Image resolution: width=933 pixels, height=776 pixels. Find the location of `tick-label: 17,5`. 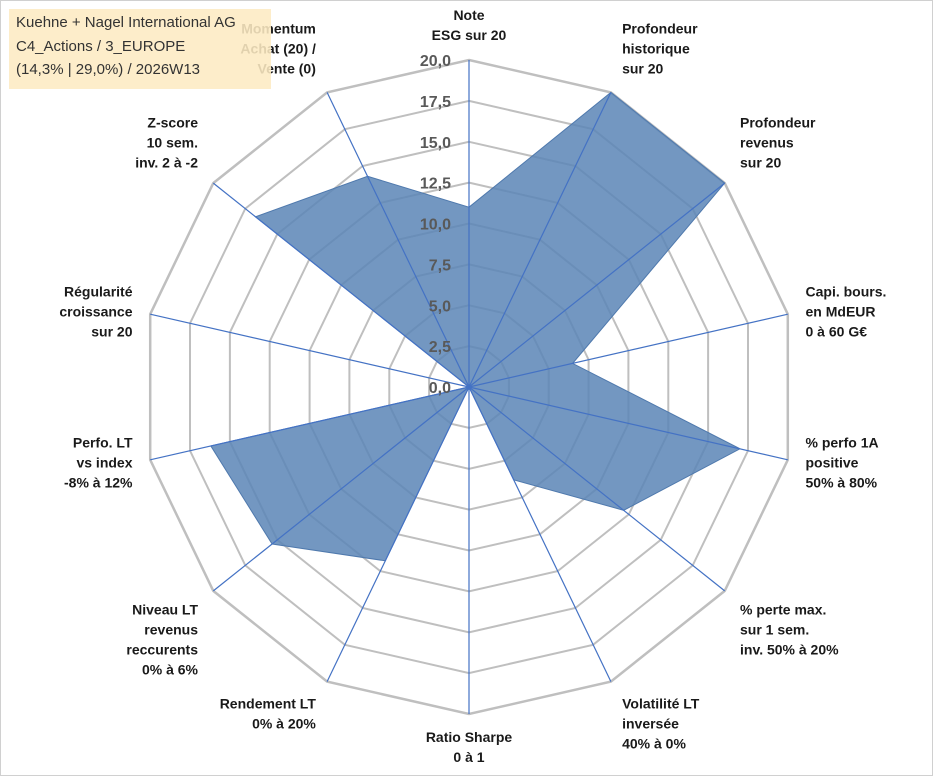

tick-label: 17,5 is located at coordinates (435, 102).